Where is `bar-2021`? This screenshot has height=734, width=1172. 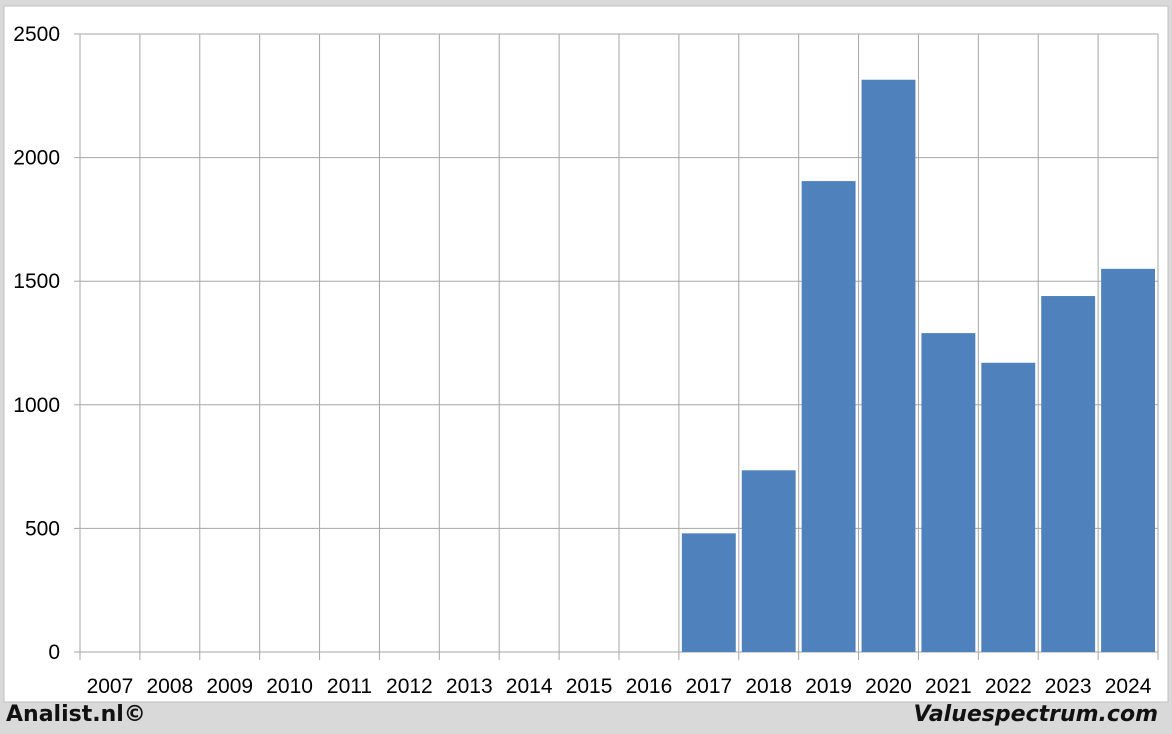
bar-2021 is located at coordinates (948, 492).